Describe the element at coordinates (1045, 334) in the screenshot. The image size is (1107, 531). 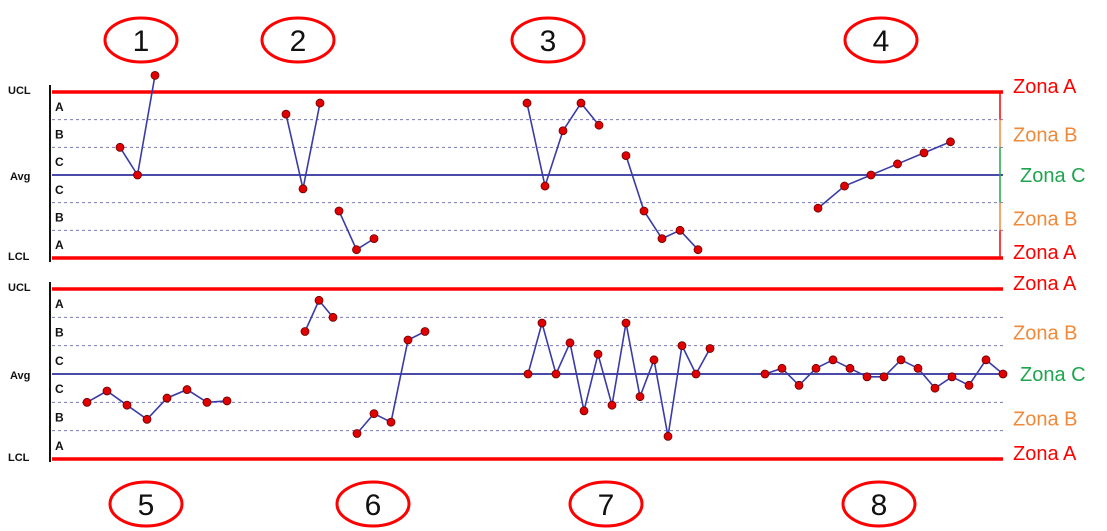
I see `zone-b-label-top-2: Zona B` at that location.